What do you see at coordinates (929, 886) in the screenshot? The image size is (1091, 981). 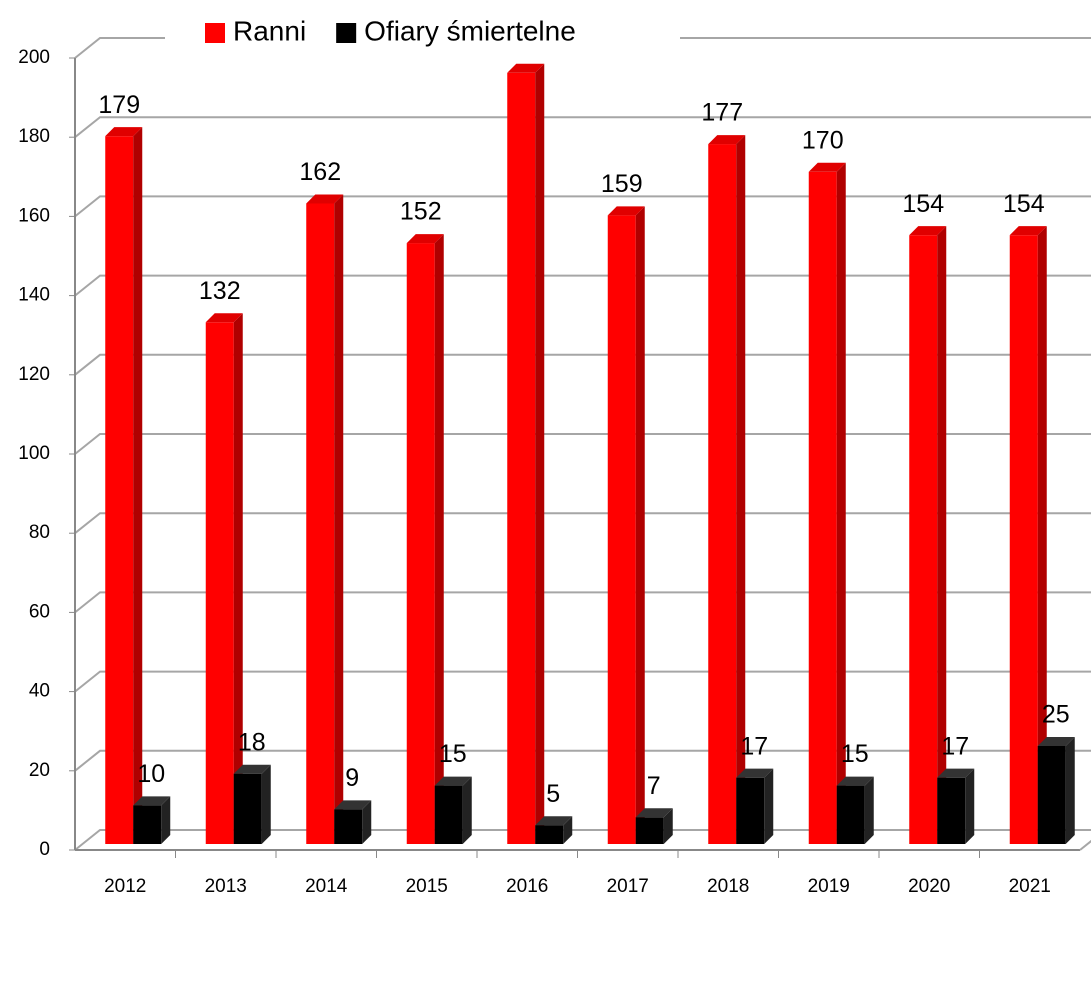 I see `x-tick-label: 2020` at bounding box center [929, 886].